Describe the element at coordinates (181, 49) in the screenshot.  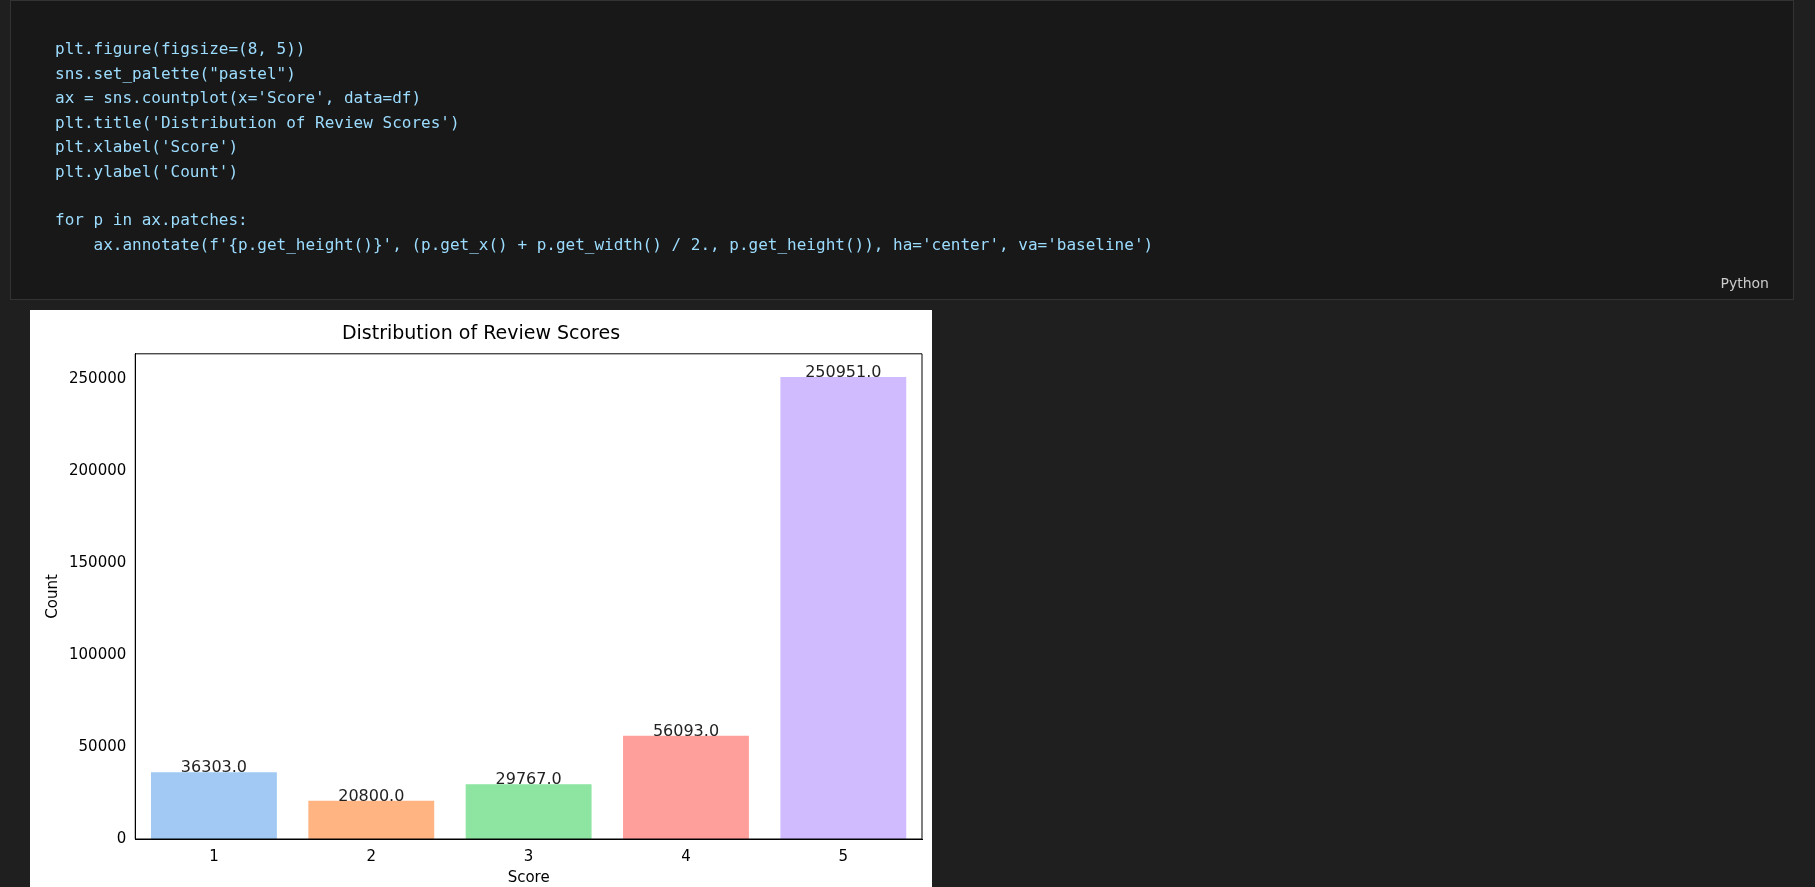
I see `text: plt.figure(figsize=(8, 5))` at that location.